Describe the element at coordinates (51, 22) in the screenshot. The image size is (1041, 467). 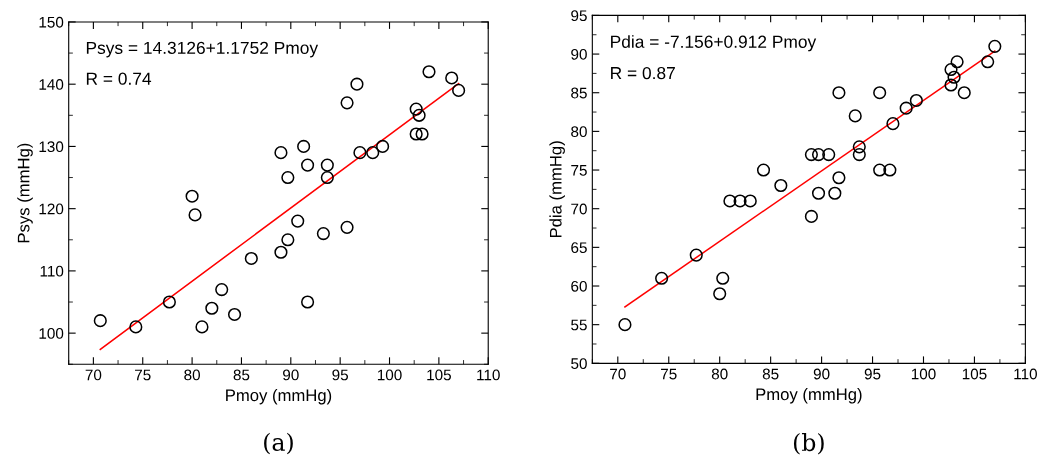
I see `y-tick-label: 150` at that location.